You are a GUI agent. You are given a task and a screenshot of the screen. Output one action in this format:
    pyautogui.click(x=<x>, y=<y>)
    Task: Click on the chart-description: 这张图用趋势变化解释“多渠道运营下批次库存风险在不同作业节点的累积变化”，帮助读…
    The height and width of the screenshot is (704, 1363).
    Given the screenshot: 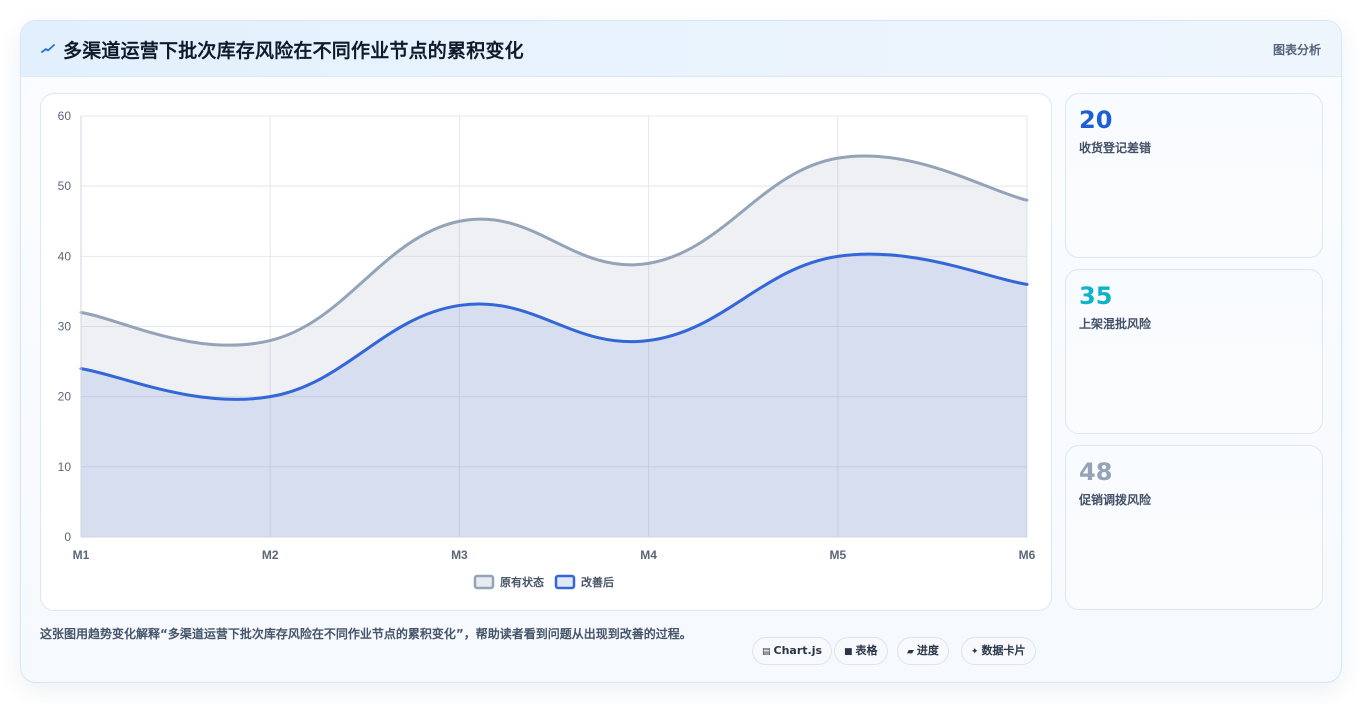 What is the action you would take?
    pyautogui.click(x=366, y=634)
    